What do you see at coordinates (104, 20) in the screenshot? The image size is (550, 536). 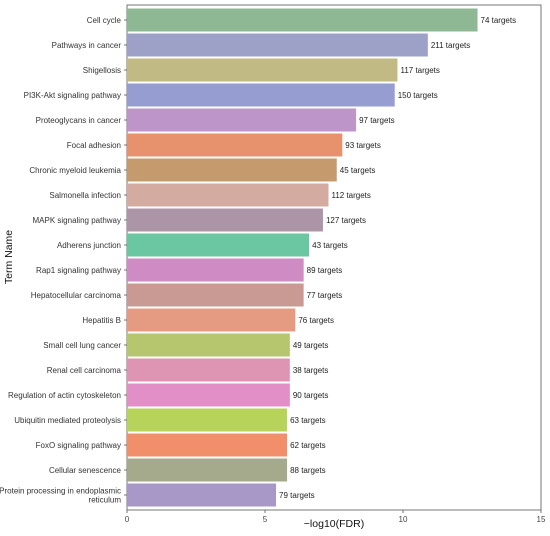 I see `category-label: Cell cycle` at bounding box center [104, 20].